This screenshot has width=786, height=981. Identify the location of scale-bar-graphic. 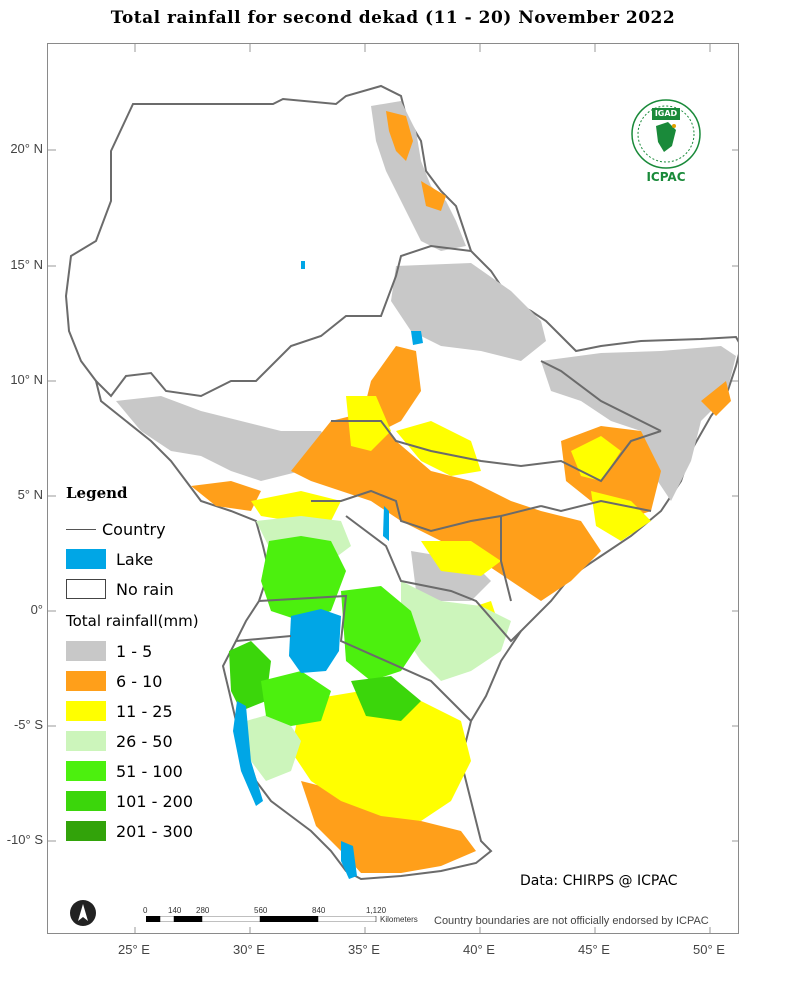
(261, 919).